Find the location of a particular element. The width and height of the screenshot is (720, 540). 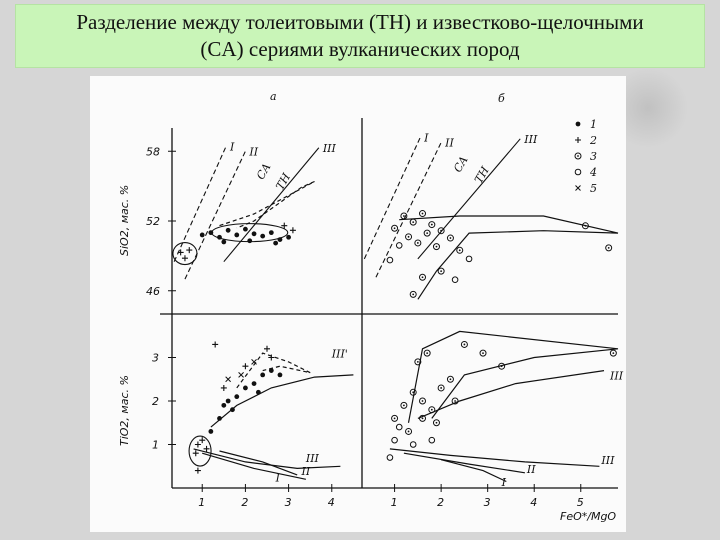

x-axis-label: FeO*/MgO is located at coordinates (588, 516).